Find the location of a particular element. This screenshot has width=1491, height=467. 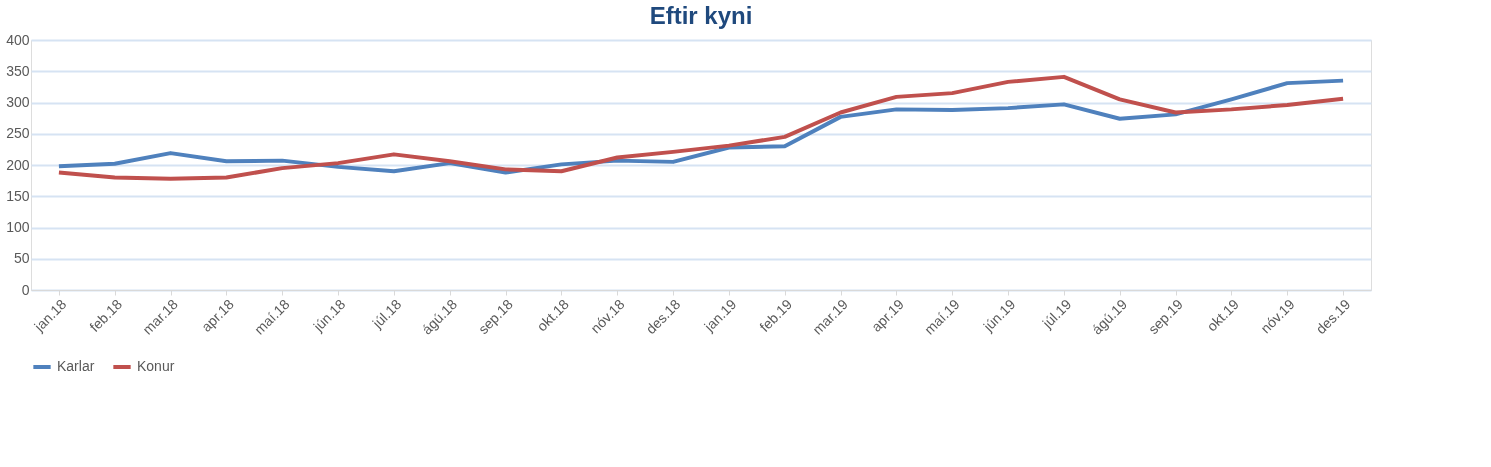

chart-title: Eftir kyni is located at coordinates (701, 15).